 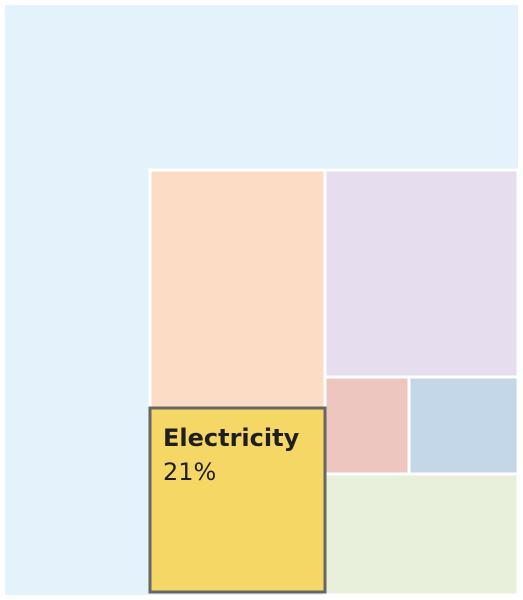 What do you see at coordinates (237, 289) in the screenshot?
I see `tile-peach` at bounding box center [237, 289].